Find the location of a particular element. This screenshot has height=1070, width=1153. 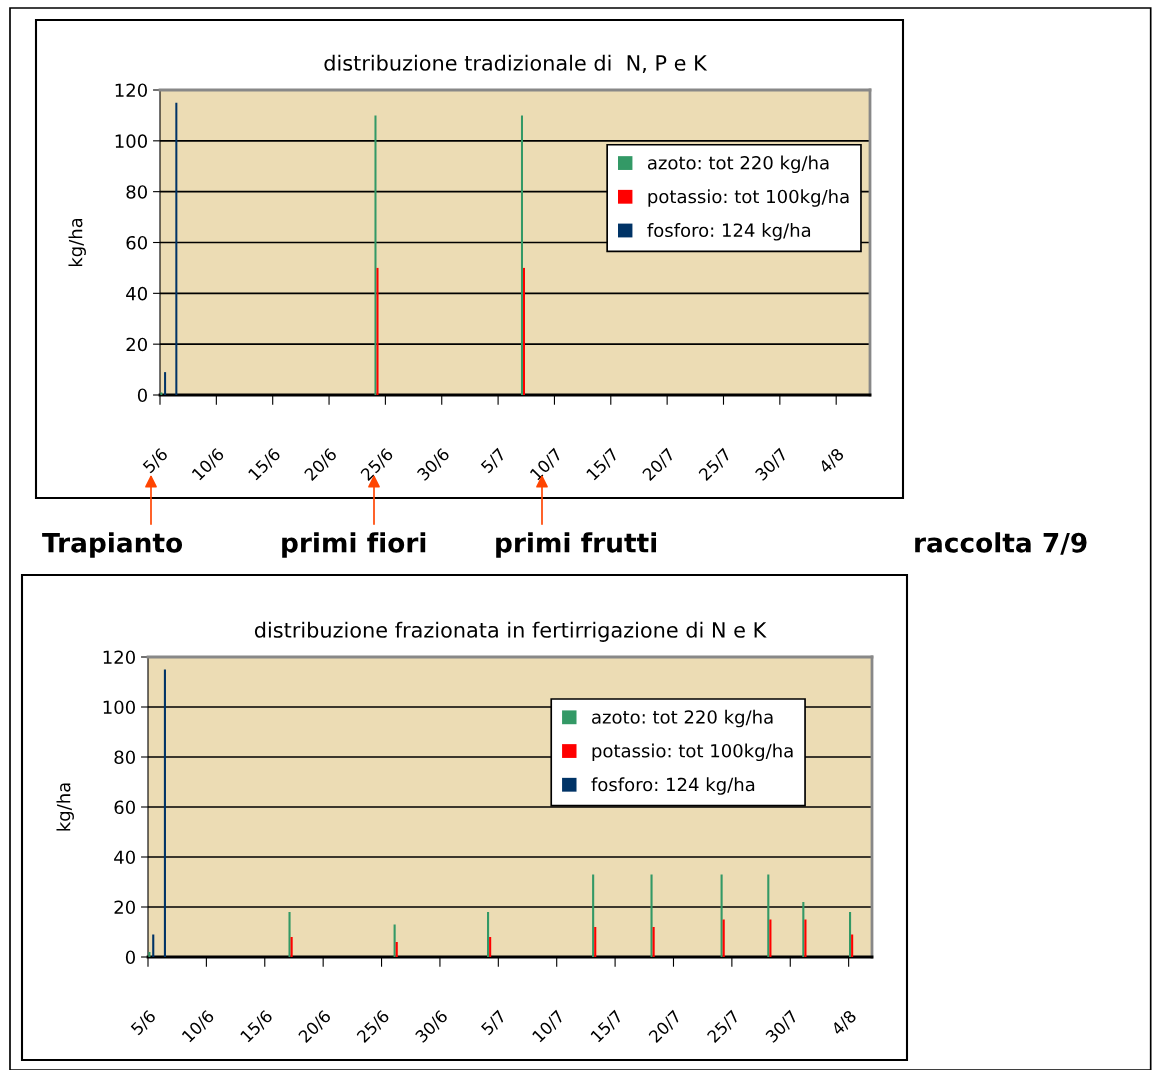

chart-title: distribuzione frazionata in fertirrigazione di N e K is located at coordinates (510, 631).